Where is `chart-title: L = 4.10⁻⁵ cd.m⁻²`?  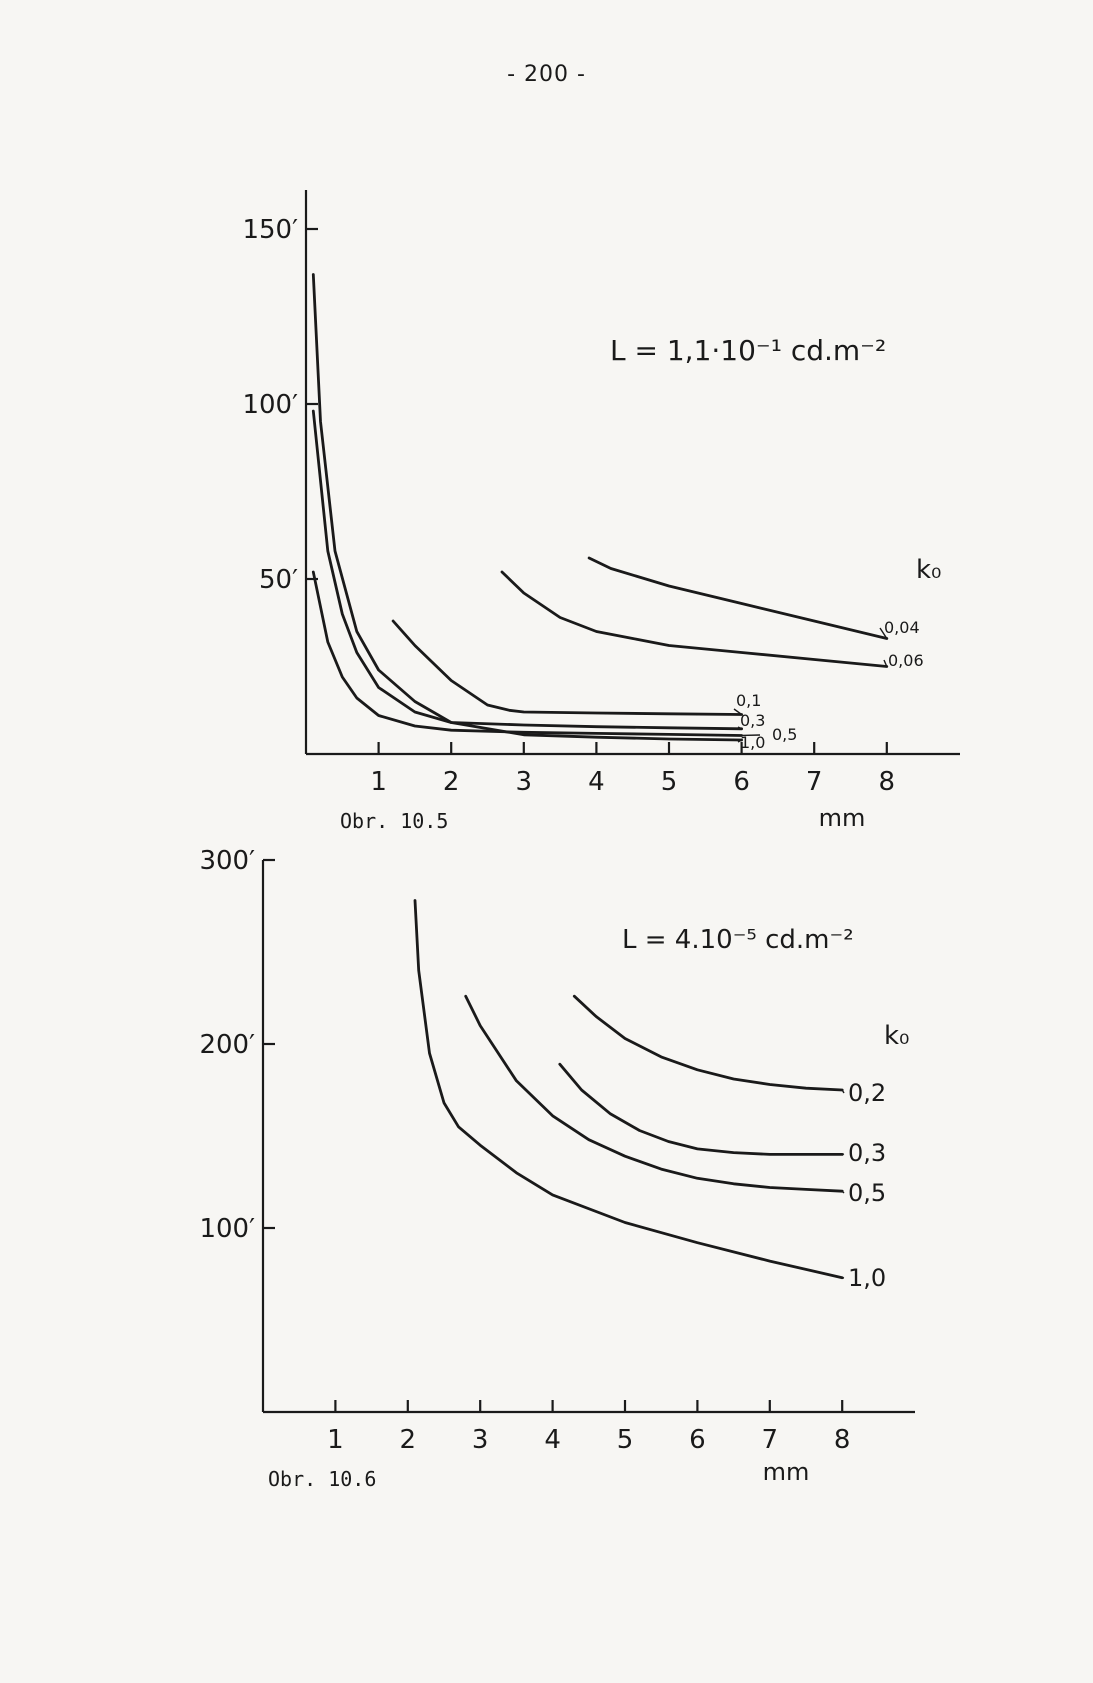
chart-title: L = 4.10⁻⁵ cd.m⁻² is located at coordinates (738, 940).